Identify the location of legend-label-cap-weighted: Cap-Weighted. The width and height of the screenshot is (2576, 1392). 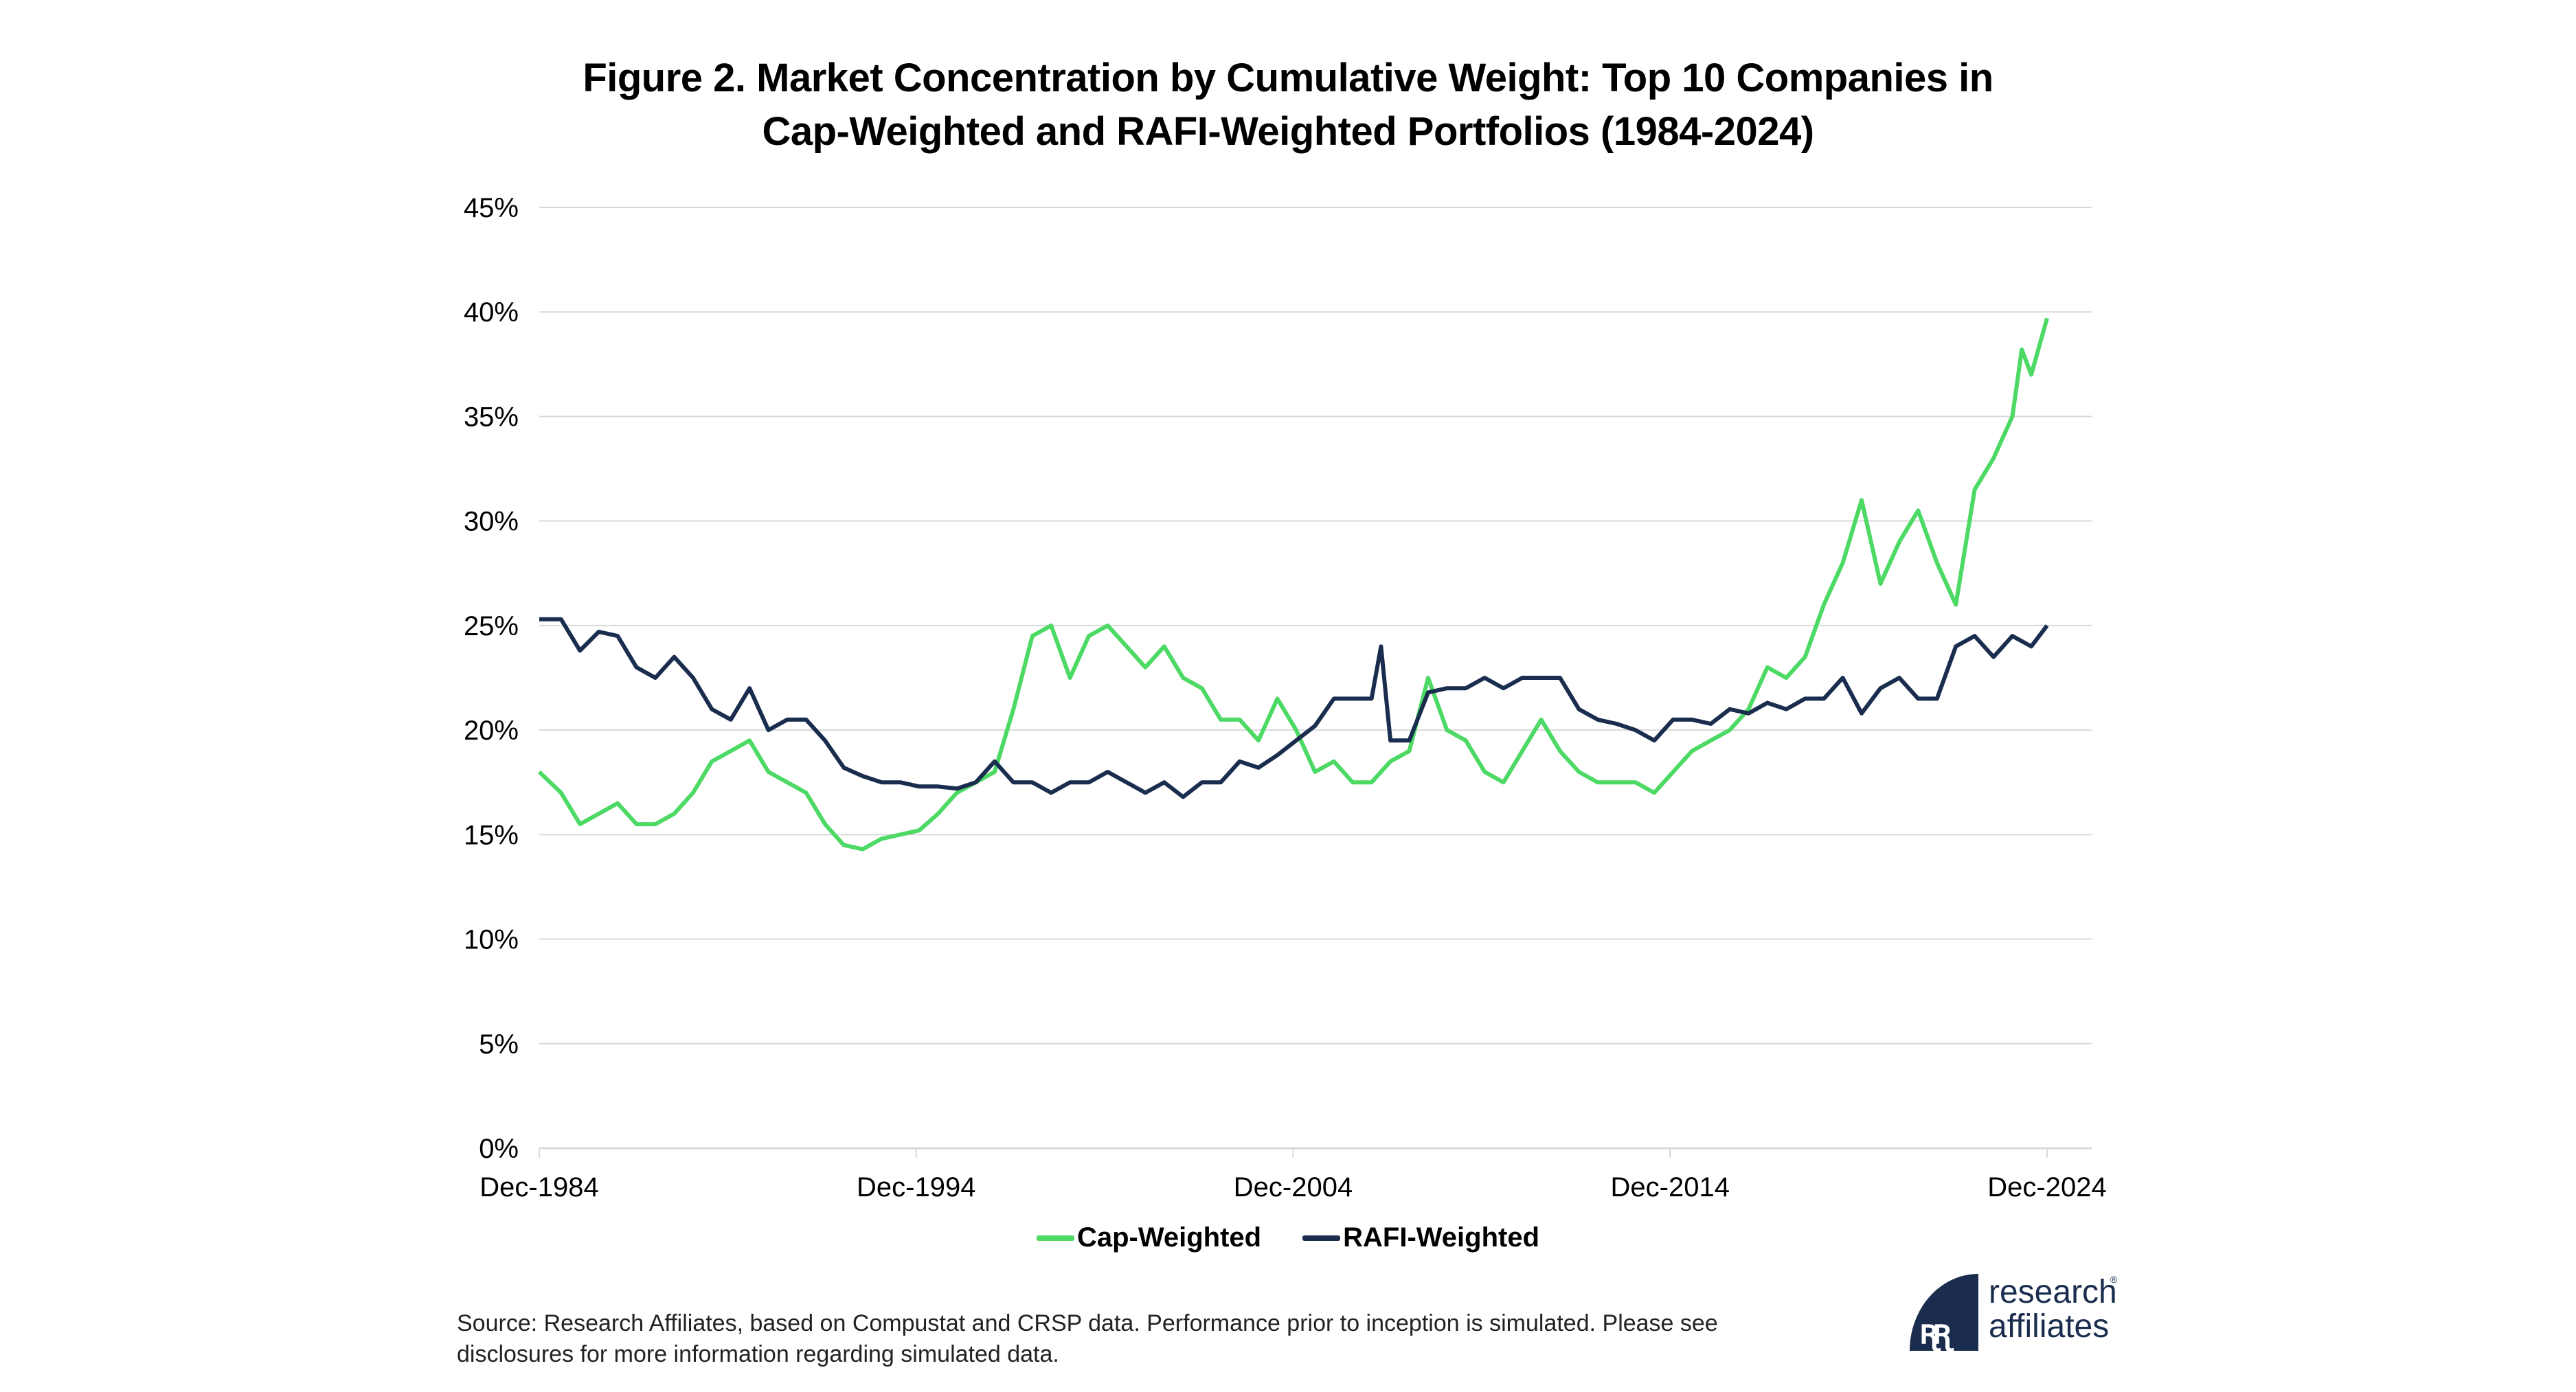
(1169, 1238).